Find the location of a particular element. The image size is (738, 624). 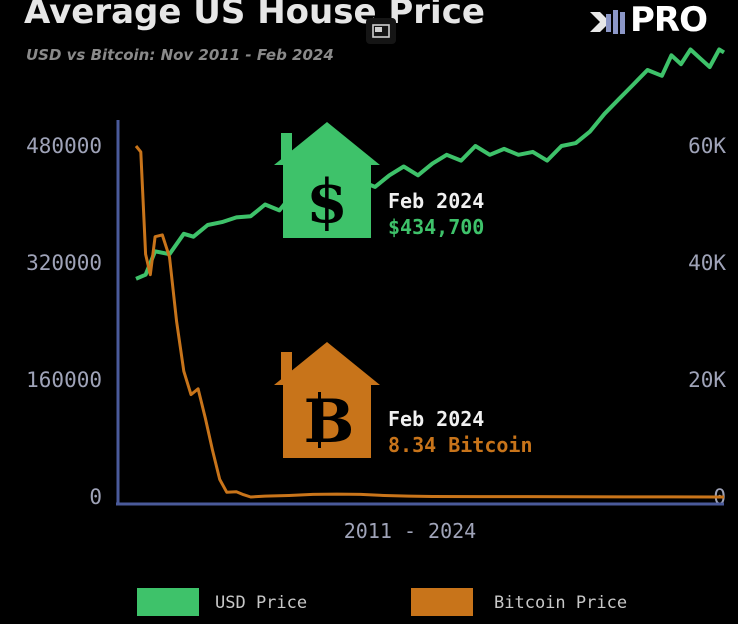

left-tick-label: 160000 is located at coordinates (64, 380).